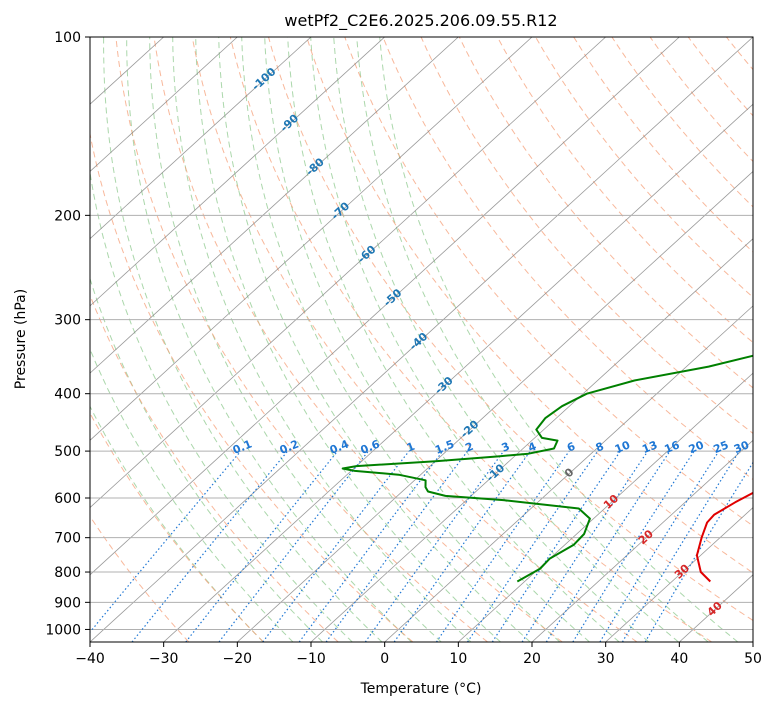 This screenshot has height=708, width=775. I want to click on y-tick-label: 100, so click(67, 38).